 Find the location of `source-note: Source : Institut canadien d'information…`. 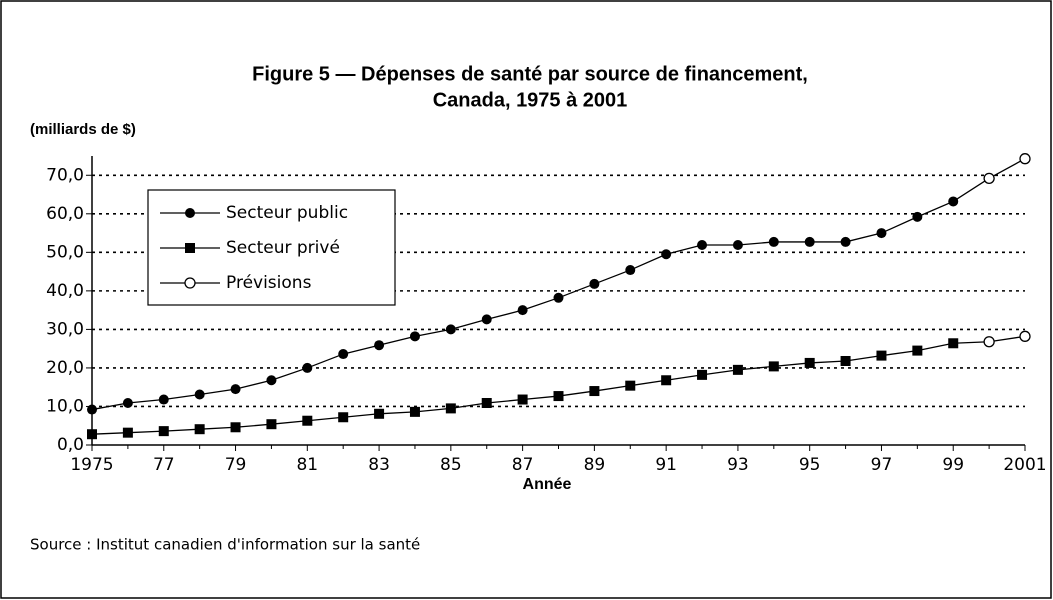

source-note: Source : Institut canadien d'information… is located at coordinates (225, 545).